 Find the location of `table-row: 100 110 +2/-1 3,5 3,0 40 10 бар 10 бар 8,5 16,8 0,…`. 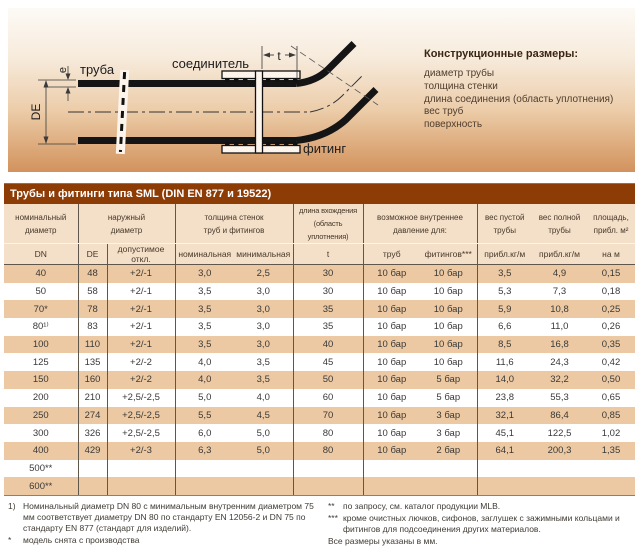

table-row: 100 110 +2/-1 3,5 3,0 40 10 бар 10 бар 8,5 16,8 0,… is located at coordinates (319, 344).